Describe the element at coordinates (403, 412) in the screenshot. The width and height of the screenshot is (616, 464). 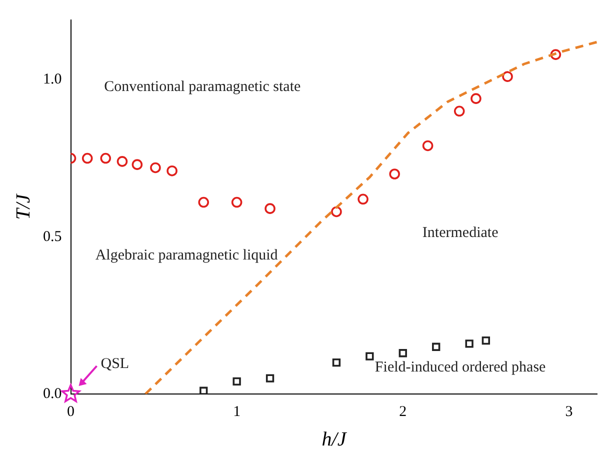
I see `x-tick-label: 2` at that location.